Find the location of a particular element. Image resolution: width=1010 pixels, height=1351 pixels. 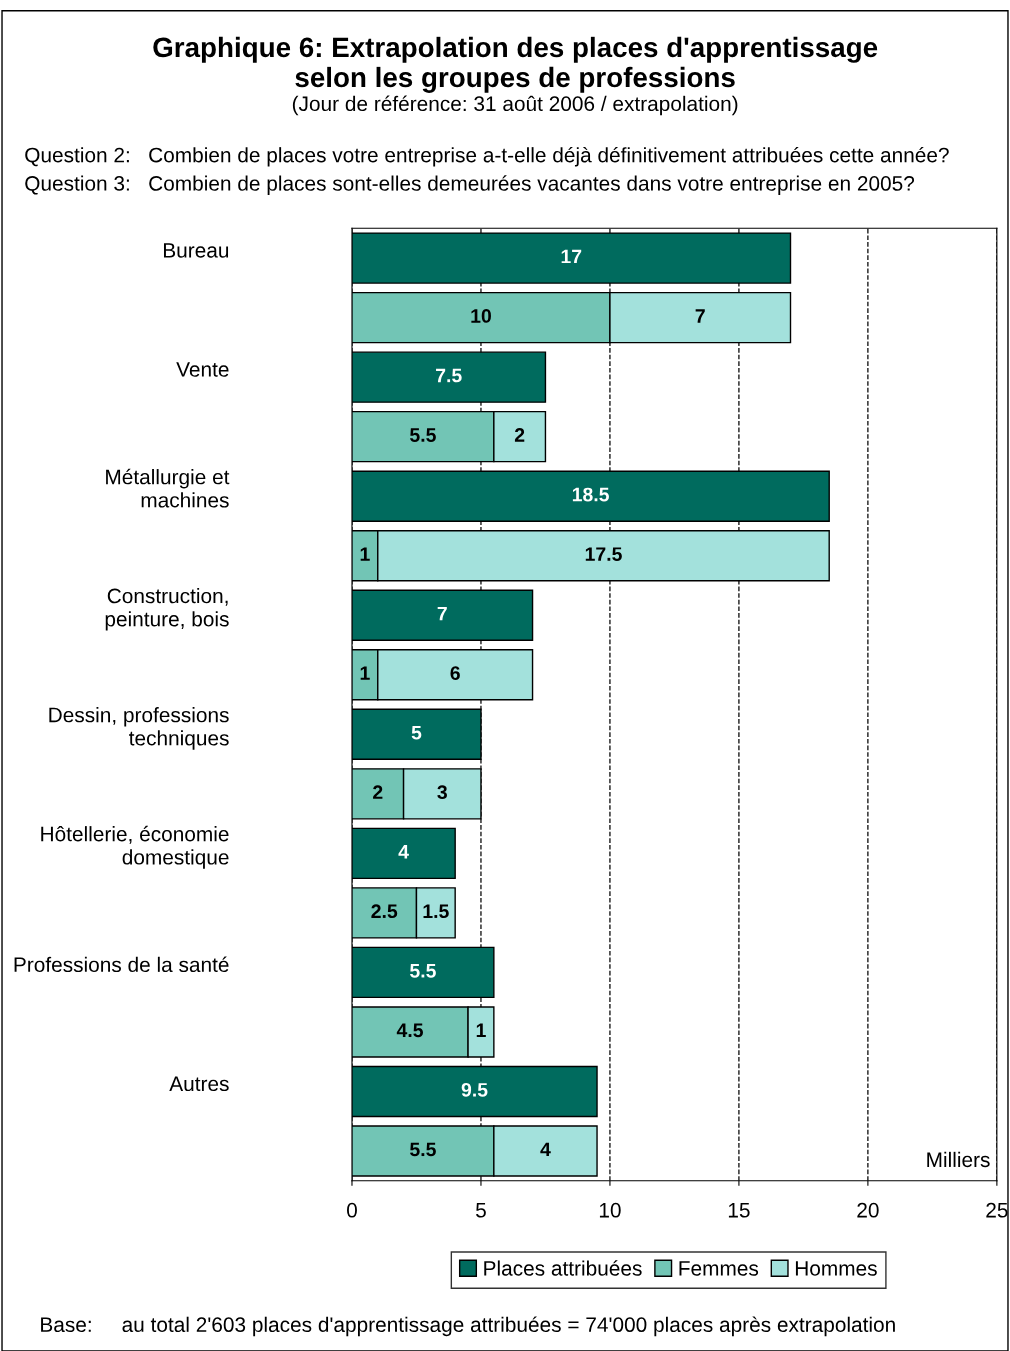

data-label: 5 is located at coordinates (416, 732).